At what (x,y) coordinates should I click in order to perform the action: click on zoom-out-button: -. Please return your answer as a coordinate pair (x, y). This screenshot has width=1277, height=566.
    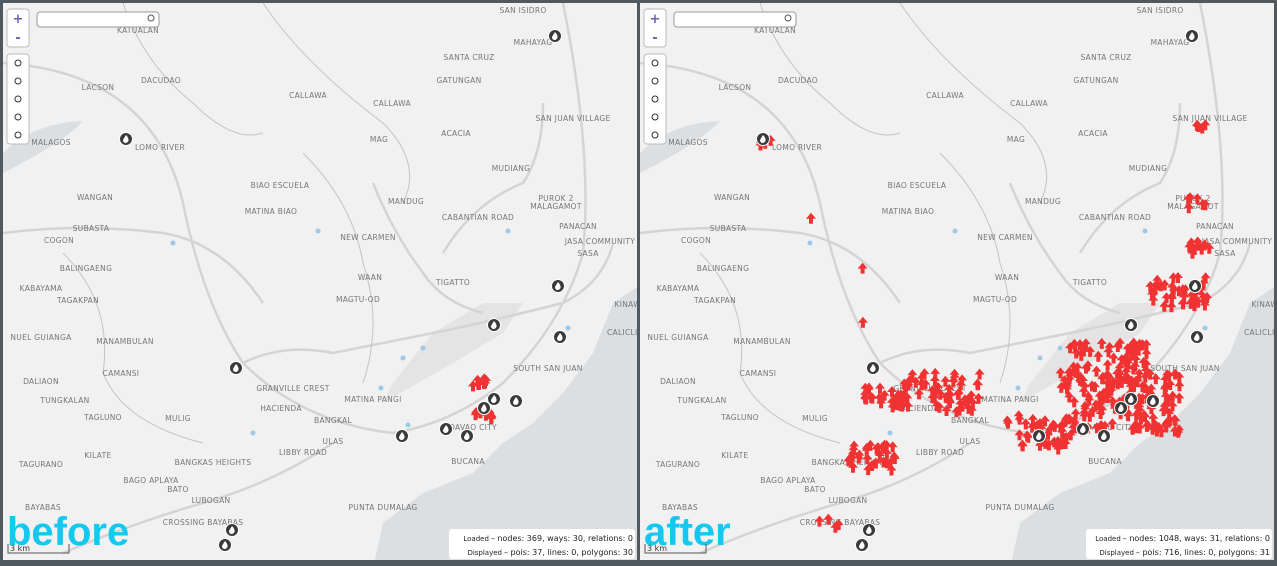
    Looking at the image, I should click on (654, 38).